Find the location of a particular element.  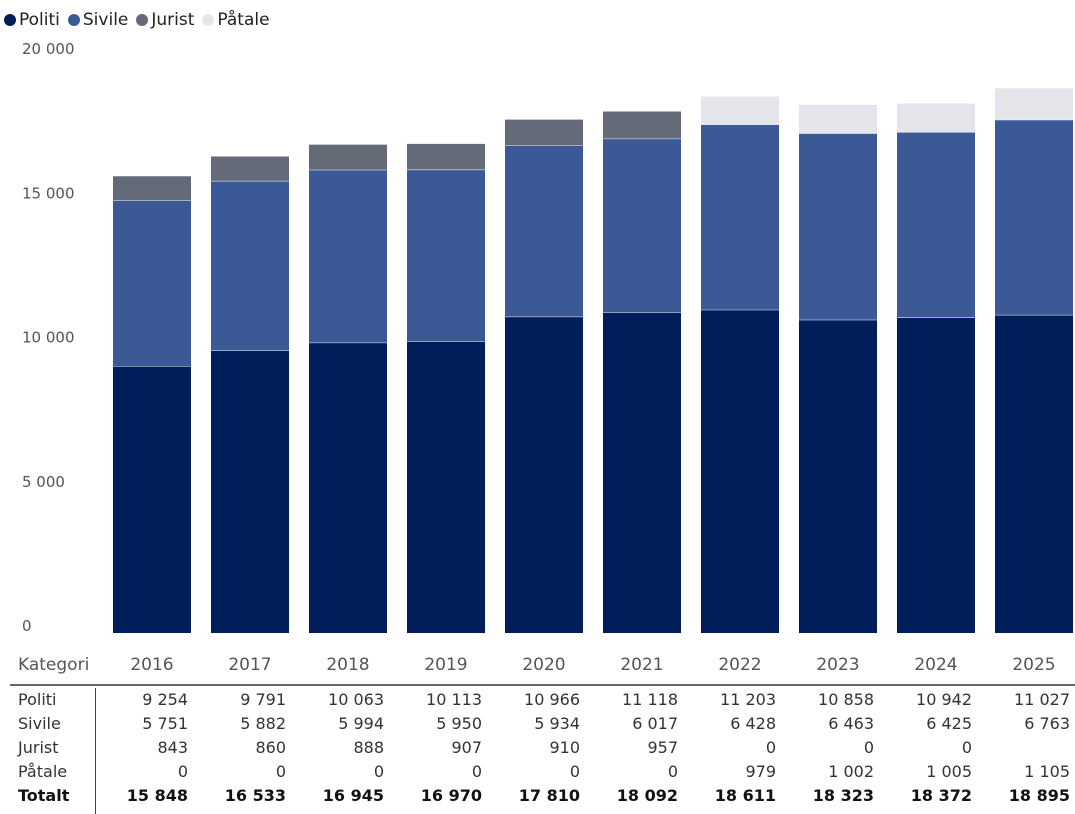

y-tick-label: 15 000 is located at coordinates (48, 193).